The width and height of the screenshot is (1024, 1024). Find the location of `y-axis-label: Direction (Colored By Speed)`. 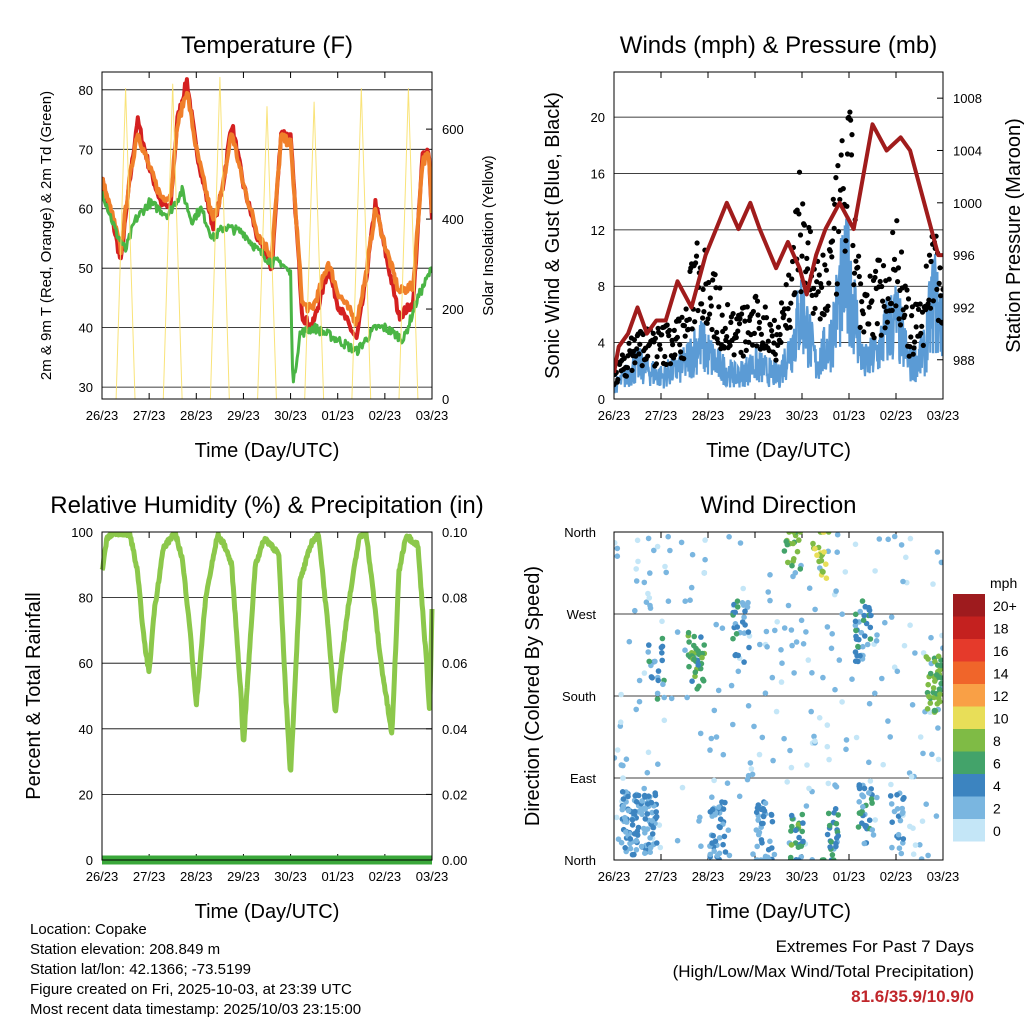

y-axis-label: Direction (Colored By Speed) is located at coordinates (533, 696).